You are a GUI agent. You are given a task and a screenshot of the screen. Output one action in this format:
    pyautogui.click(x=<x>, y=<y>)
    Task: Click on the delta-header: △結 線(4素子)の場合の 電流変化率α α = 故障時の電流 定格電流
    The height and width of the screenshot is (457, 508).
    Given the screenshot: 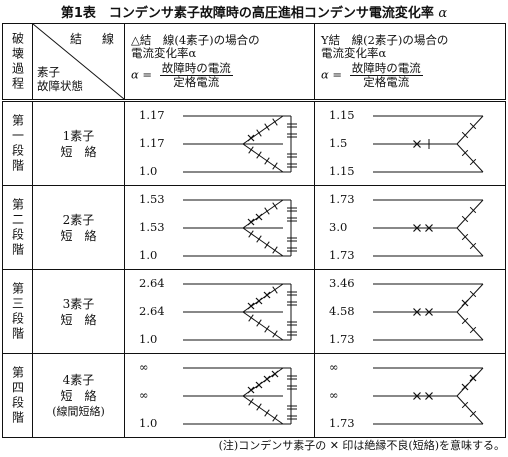 What is the action you would take?
    pyautogui.click(x=219, y=62)
    